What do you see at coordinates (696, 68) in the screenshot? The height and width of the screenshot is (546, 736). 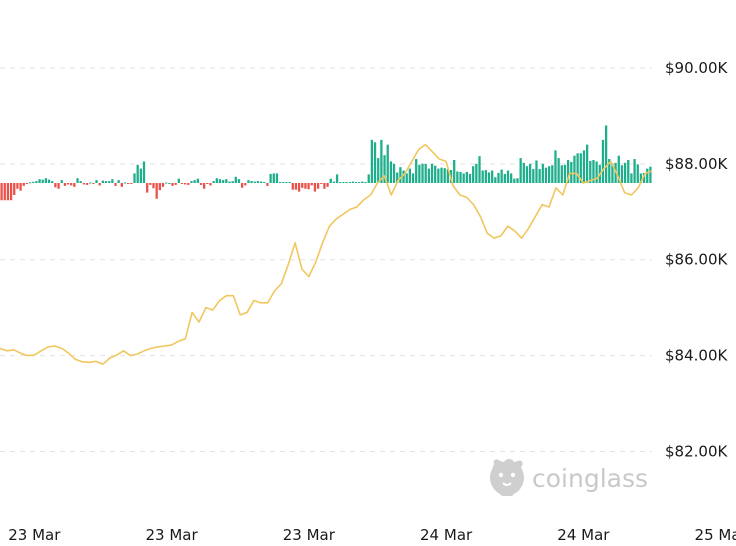 I see `y-tick-label: $90.00K` at bounding box center [696, 68].